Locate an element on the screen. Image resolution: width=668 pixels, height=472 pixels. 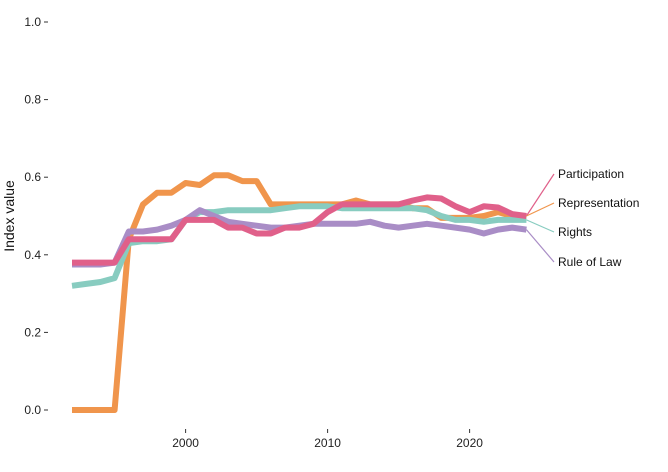
legend-label-participation: Participation is located at coordinates (591, 174).